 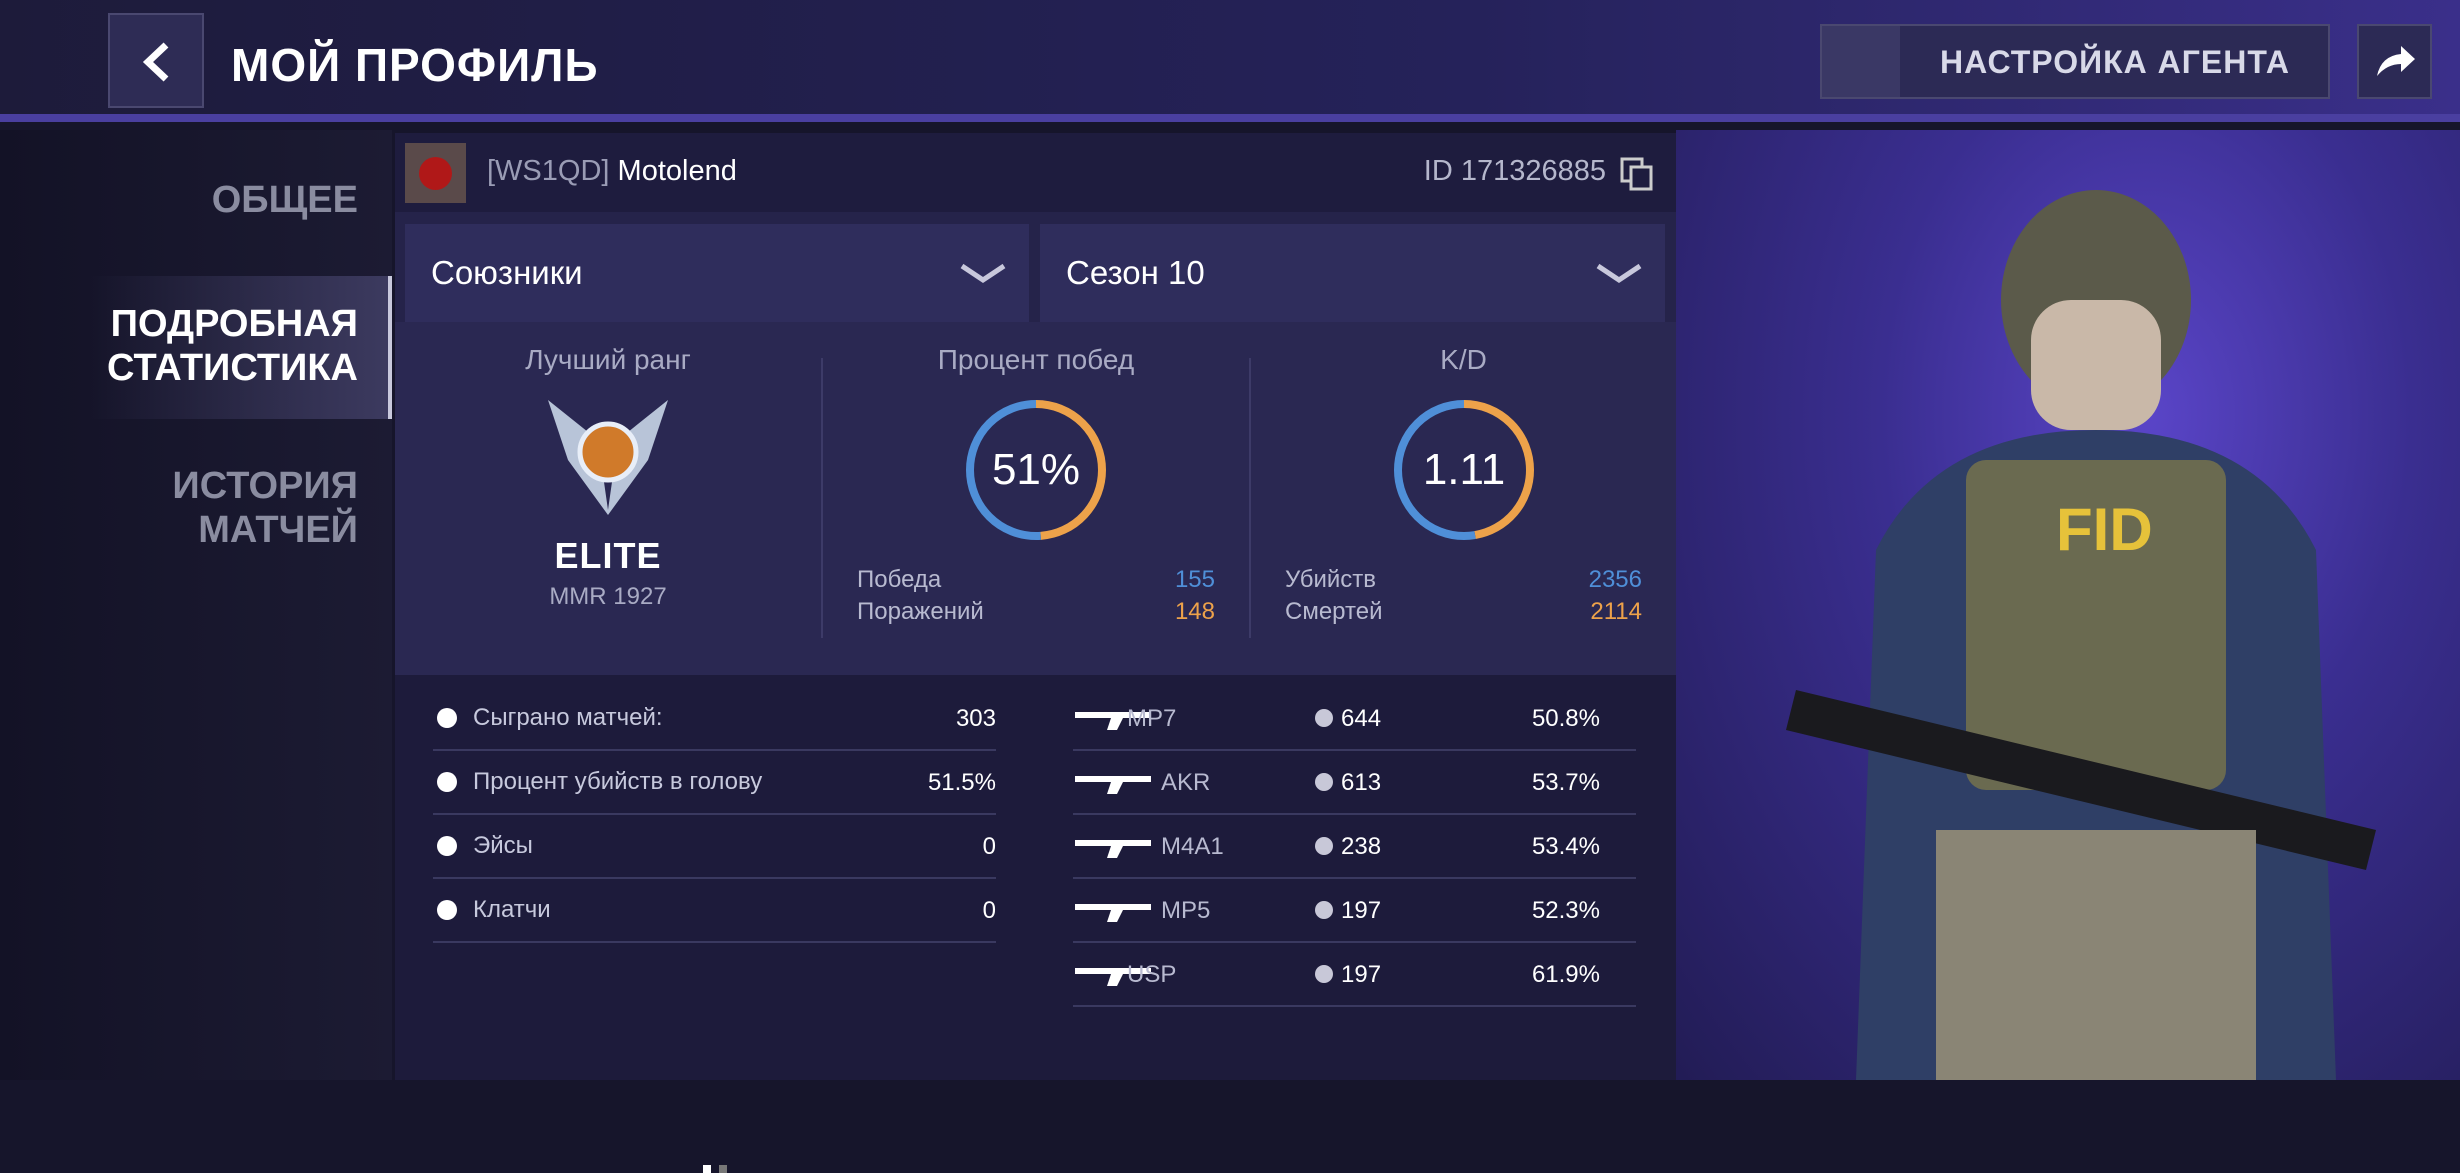 What do you see at coordinates (507, 272) in the screenshot?
I see `filter-label: Союзники` at bounding box center [507, 272].